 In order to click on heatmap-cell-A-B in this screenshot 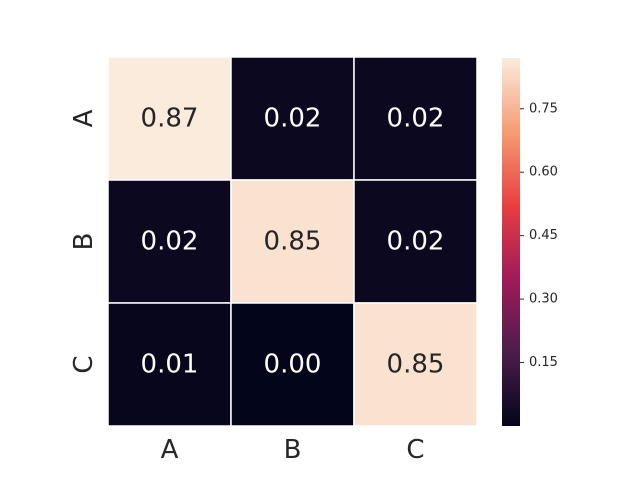, I will do `click(292, 118)`.